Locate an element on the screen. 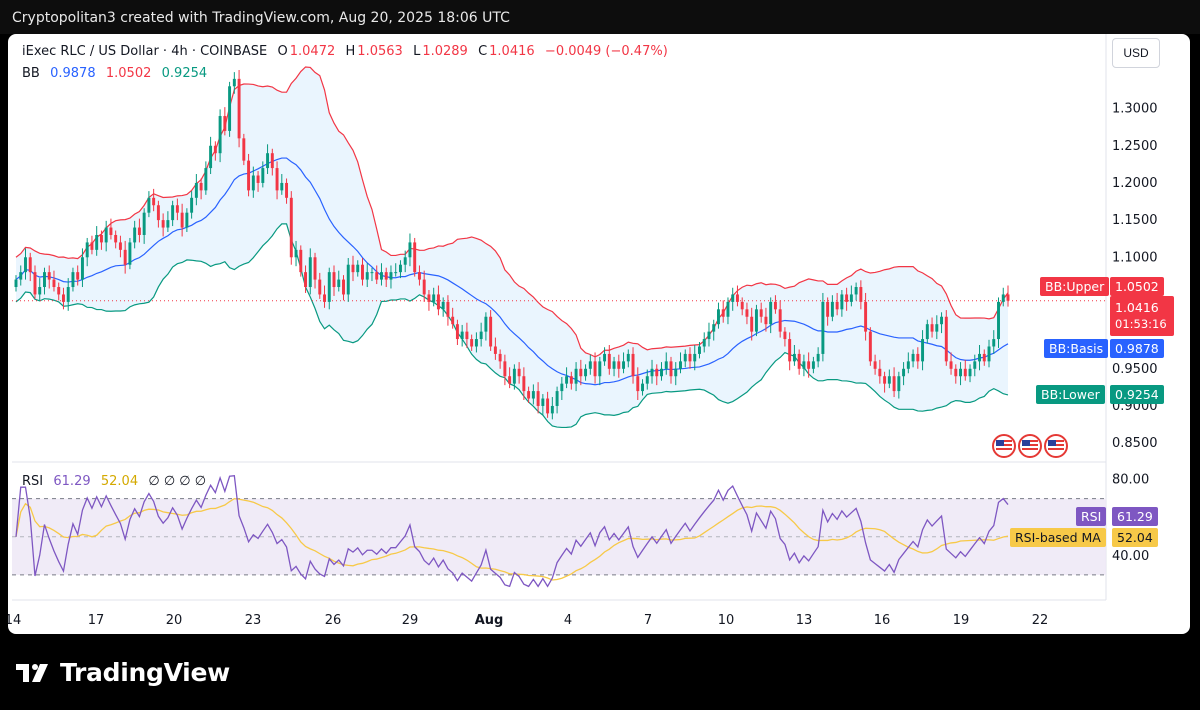 The image size is (1200, 710). tradingview-logo-icon is located at coordinates (32, 672).